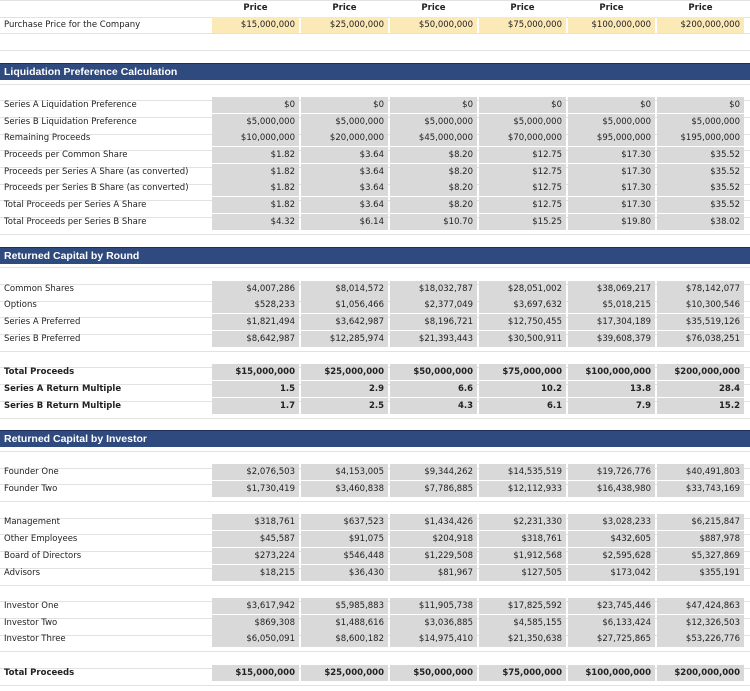 The height and width of the screenshot is (691, 750). What do you see at coordinates (611, 322) in the screenshot?
I see `value-cell: $17,304,189` at bounding box center [611, 322].